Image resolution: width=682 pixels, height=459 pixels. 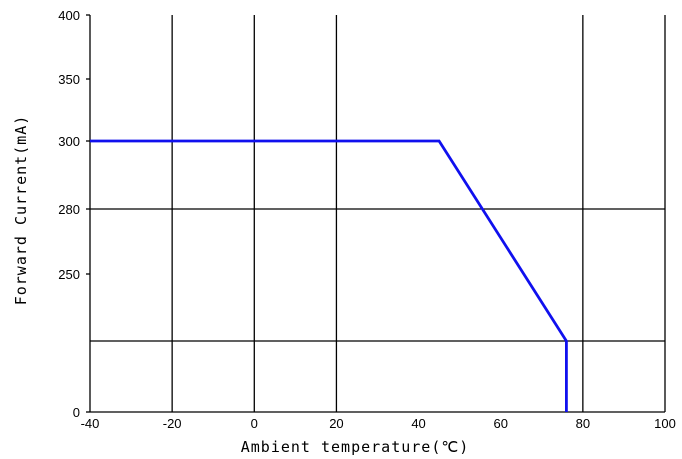 I want to click on y-tick-labels: 0 250 280 300 350 400, so click(x=69, y=214).